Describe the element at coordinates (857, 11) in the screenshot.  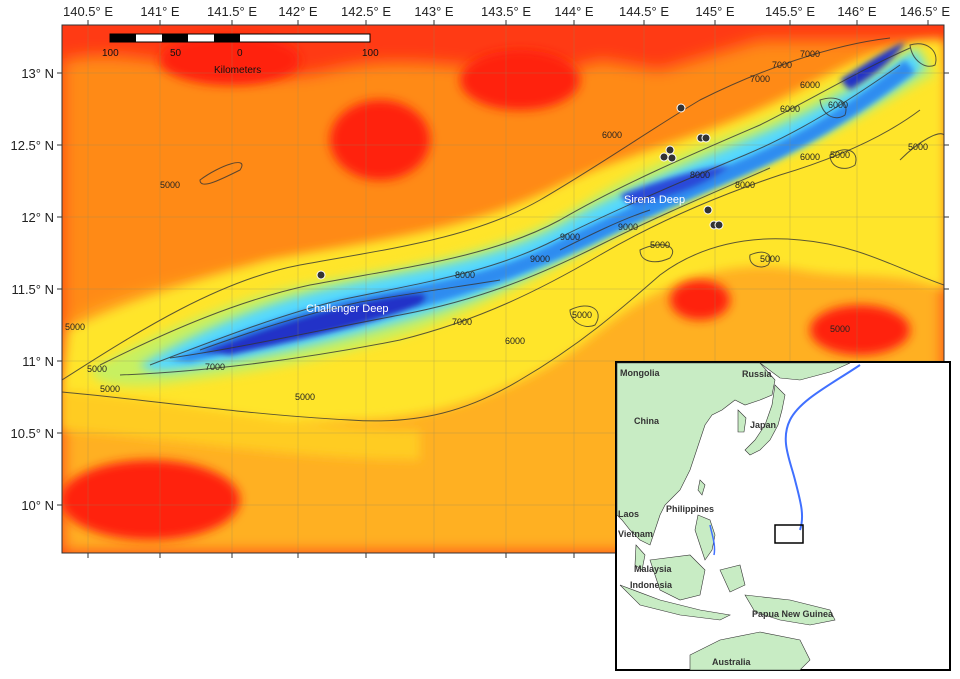
I see `lon-tick-label: 146° E` at that location.